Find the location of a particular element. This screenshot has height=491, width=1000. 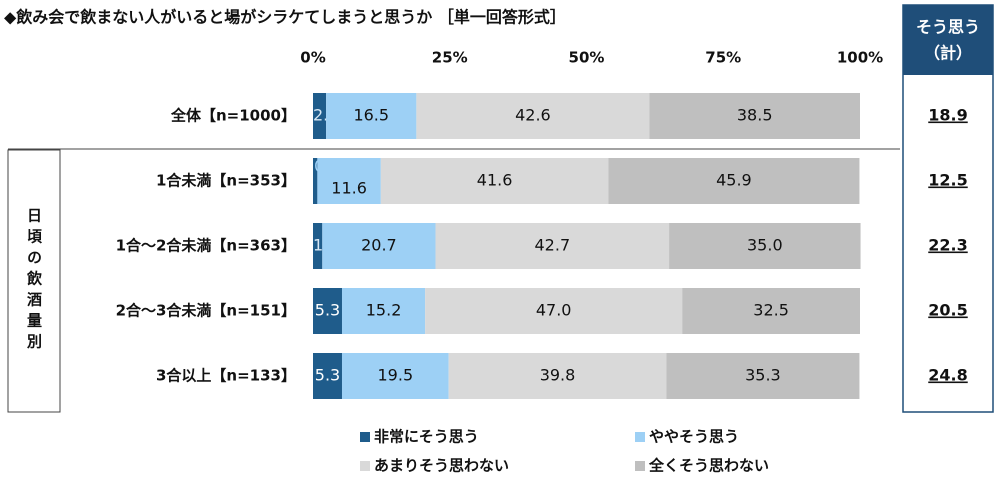

value-label: 42.7 is located at coordinates (553, 245).